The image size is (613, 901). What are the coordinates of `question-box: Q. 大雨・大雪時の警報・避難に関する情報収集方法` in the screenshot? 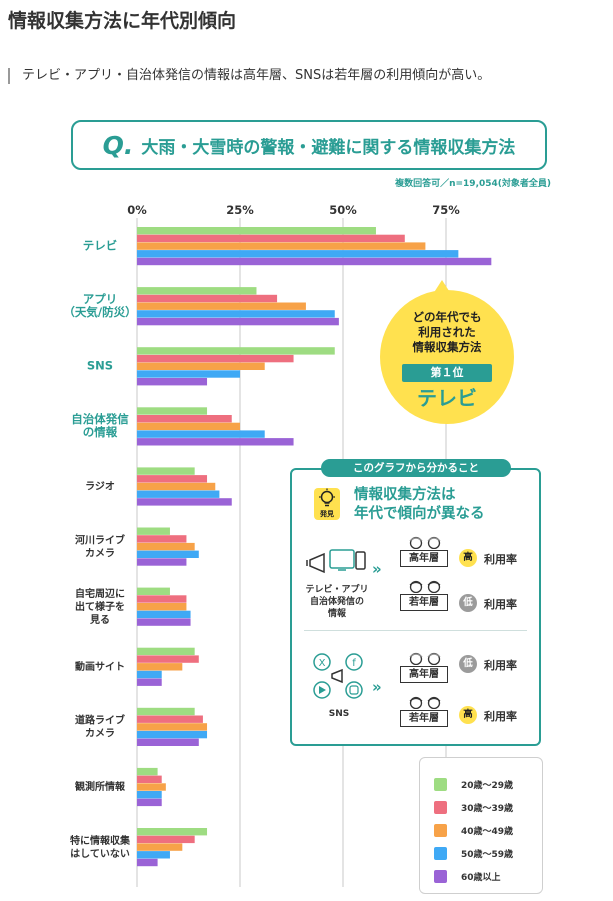 It's located at (309, 145).